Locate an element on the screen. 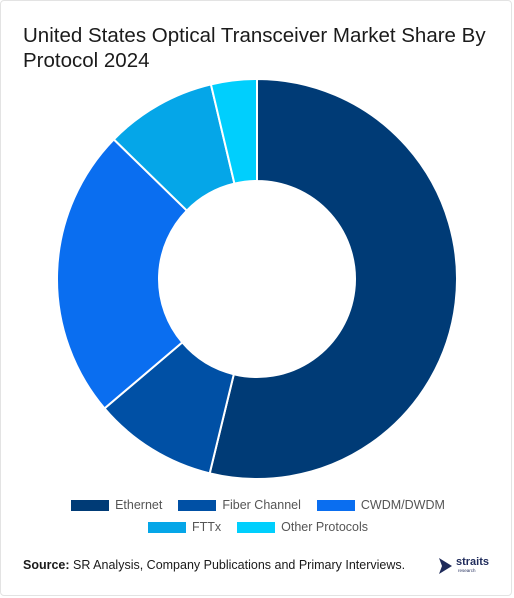 This screenshot has height=598, width=514. legend-swatch-cwdm-dwdm is located at coordinates (335, 505).